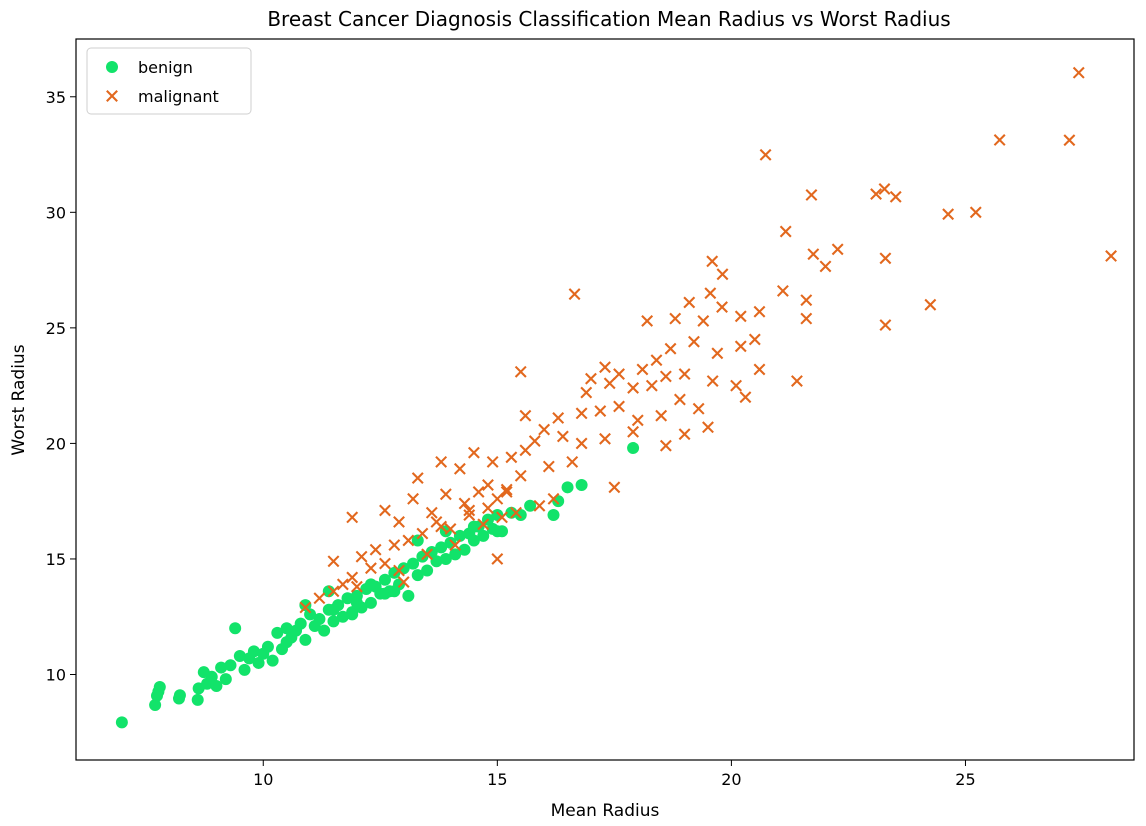 This screenshot has width=1146, height=826. I want to click on x-axis-ticks: 10 15 20 25, so click(614, 774).